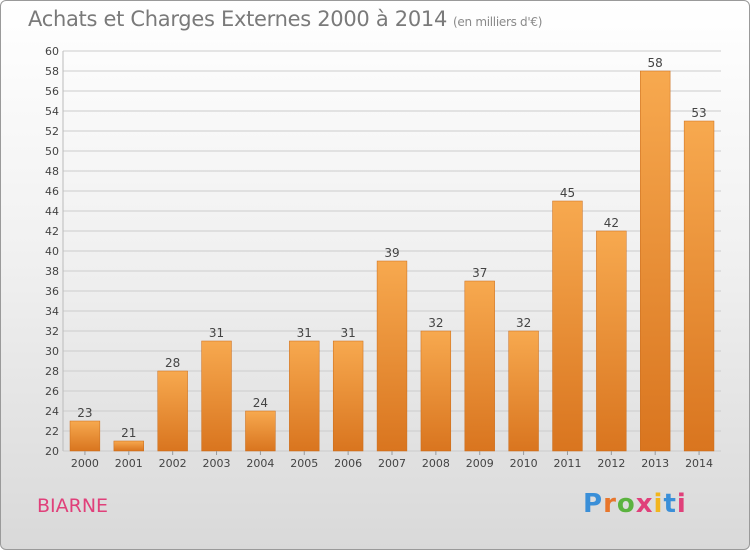 This screenshot has width=750, height=550. I want to click on y-tick-label: 58, so click(52, 71).